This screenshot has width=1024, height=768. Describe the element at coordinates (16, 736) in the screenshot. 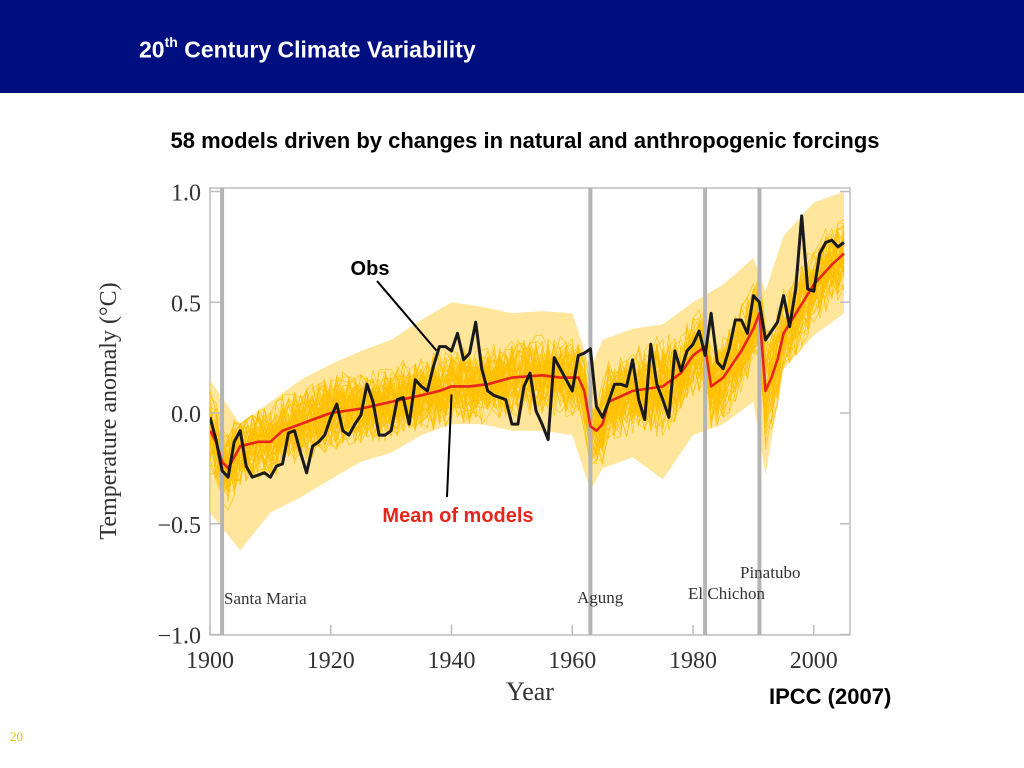

I see `page-number: 20` at that location.